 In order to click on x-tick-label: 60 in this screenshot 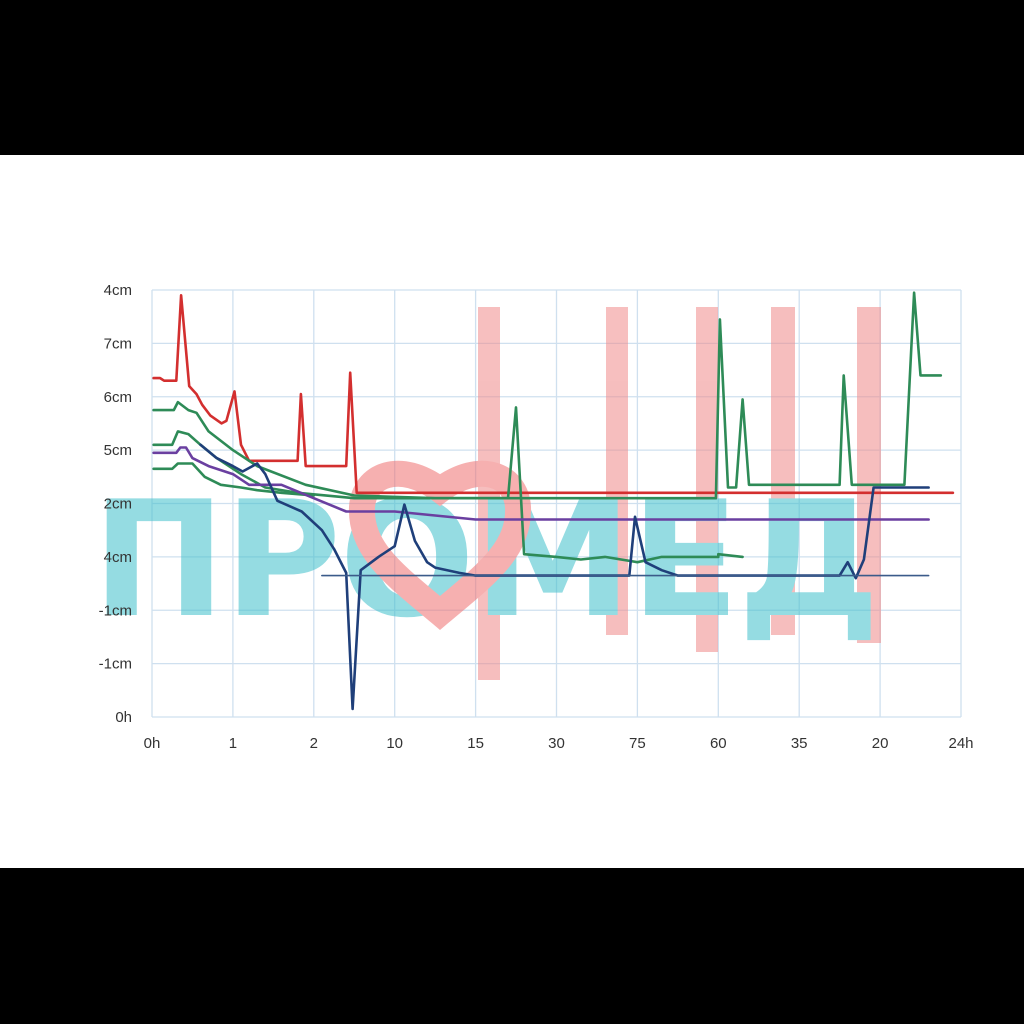, I will do `click(718, 743)`.